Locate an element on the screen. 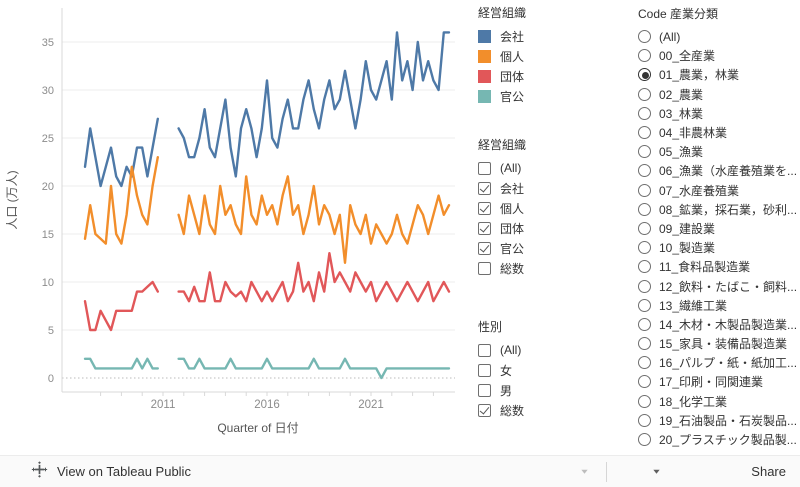 Image resolution: width=800 pixels, height=487 pixels. checkbox-item: 会社 is located at coordinates (547, 188).